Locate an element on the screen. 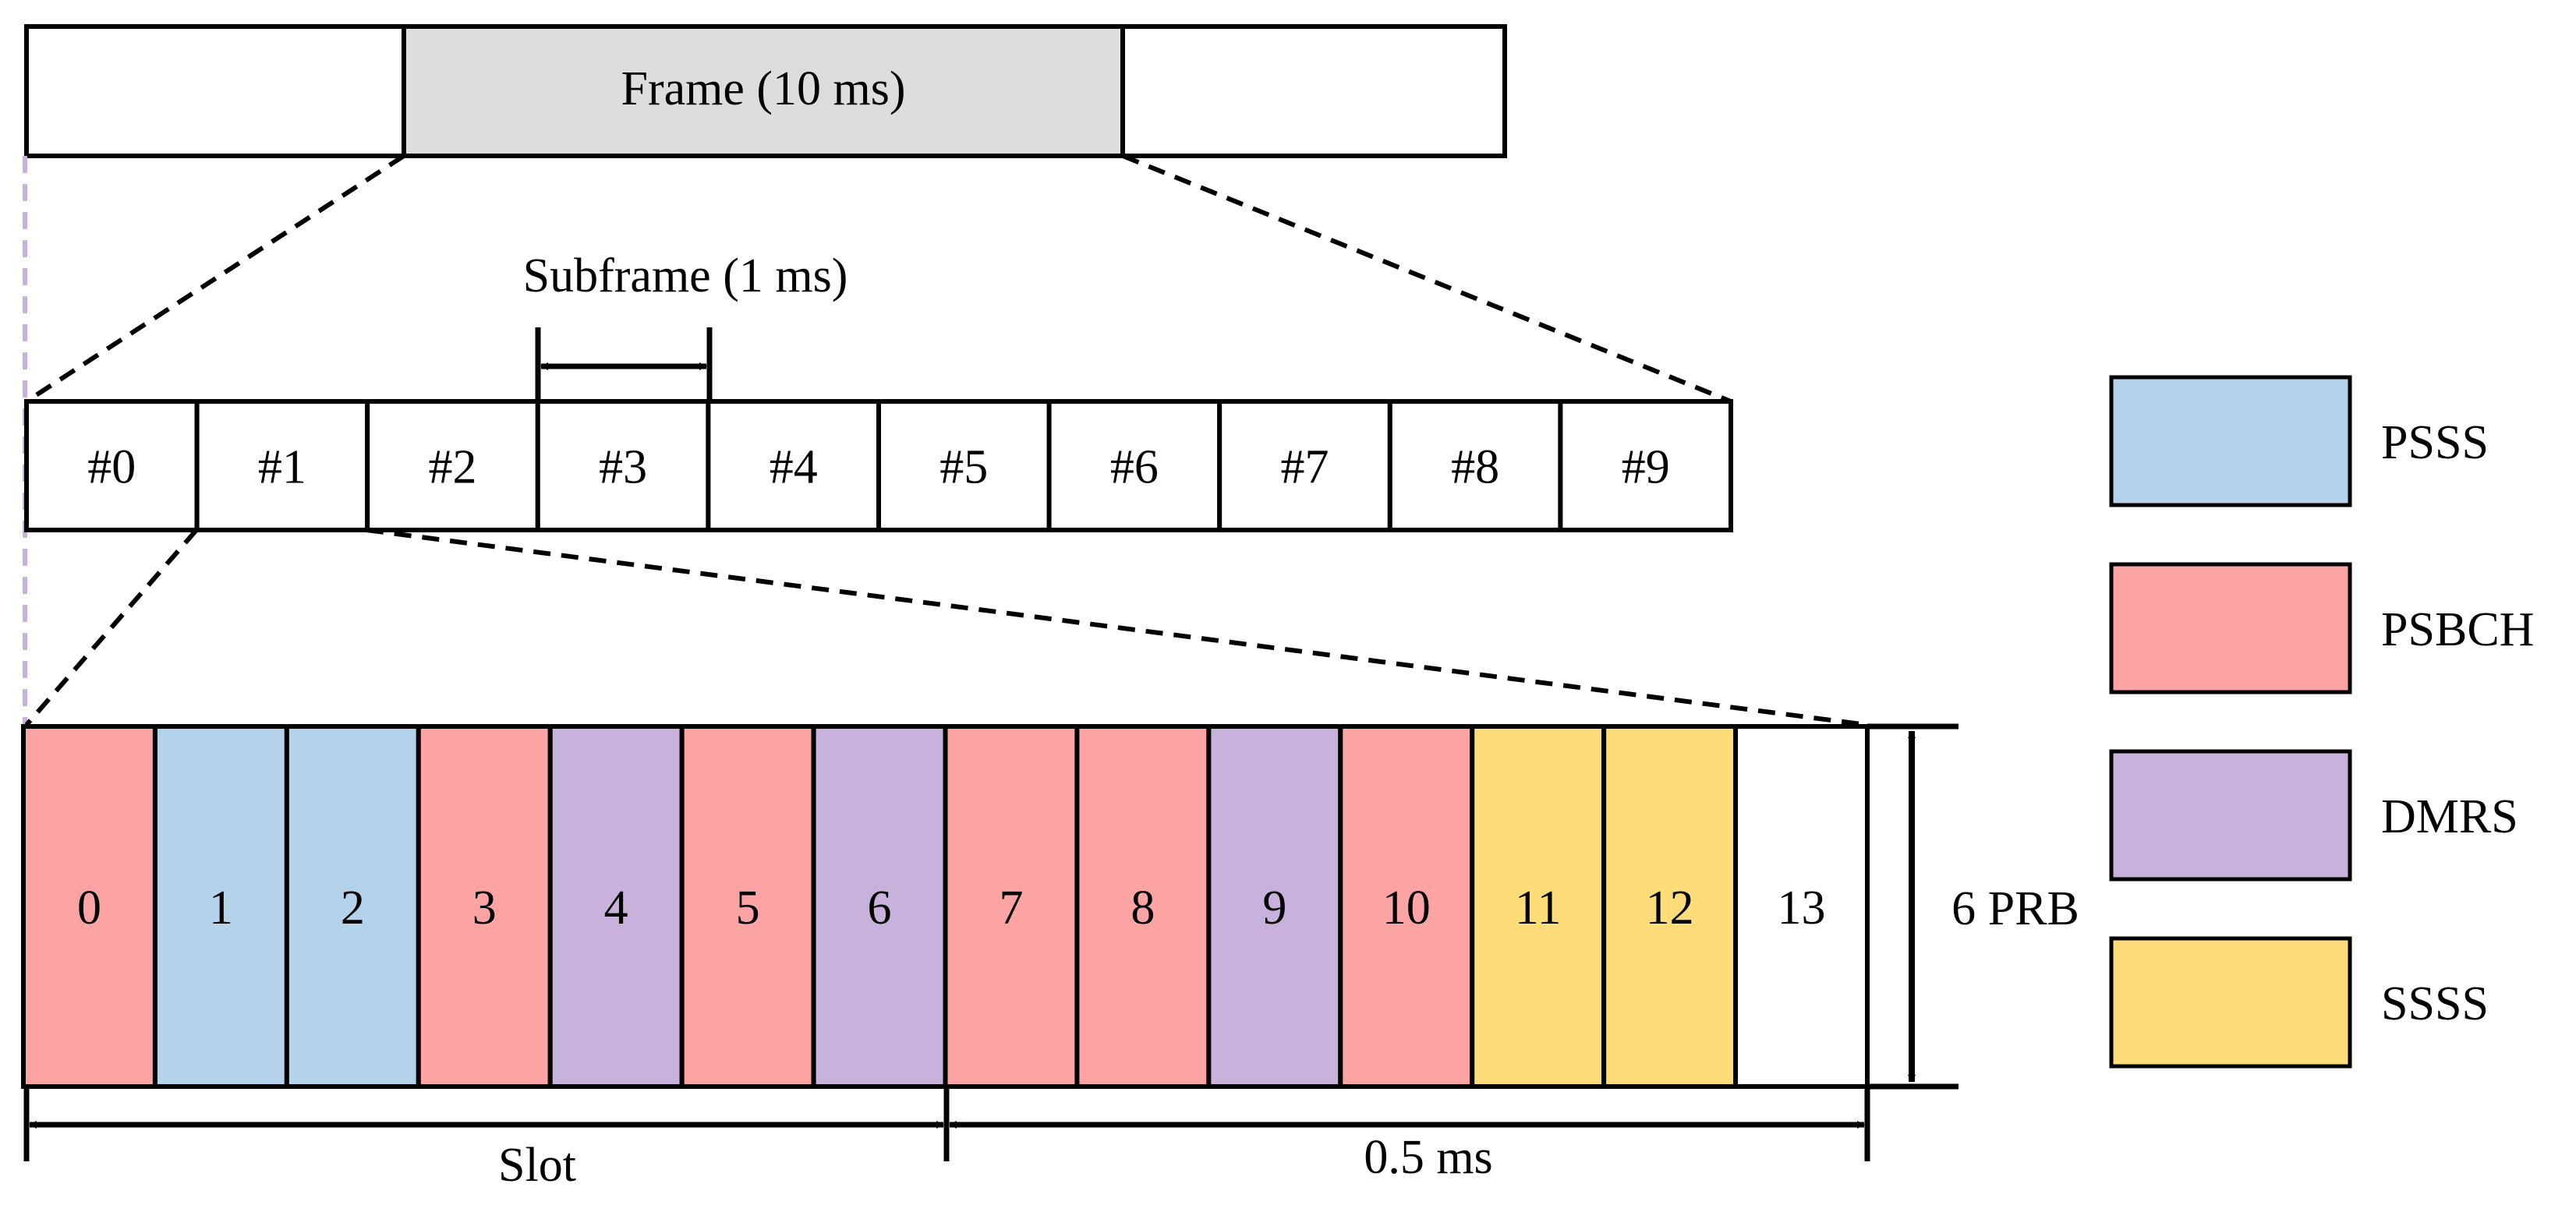 Image resolution: width=2576 pixels, height=1212 pixels. symbol-cell-label: 10 is located at coordinates (1406, 908).